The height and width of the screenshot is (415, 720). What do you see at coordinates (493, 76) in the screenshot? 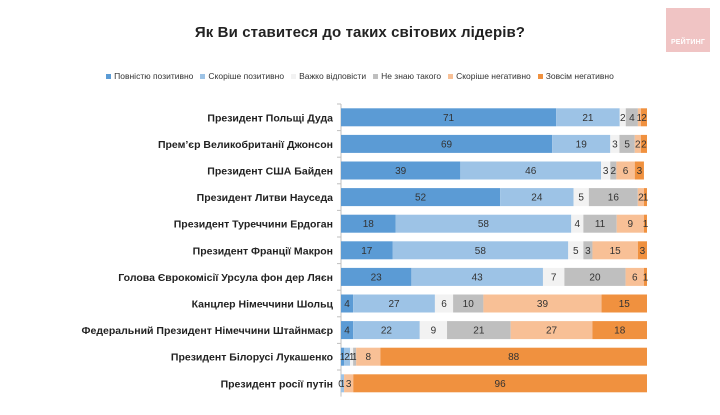
I see `legend-label: Скоріше негативно` at bounding box center [493, 76].